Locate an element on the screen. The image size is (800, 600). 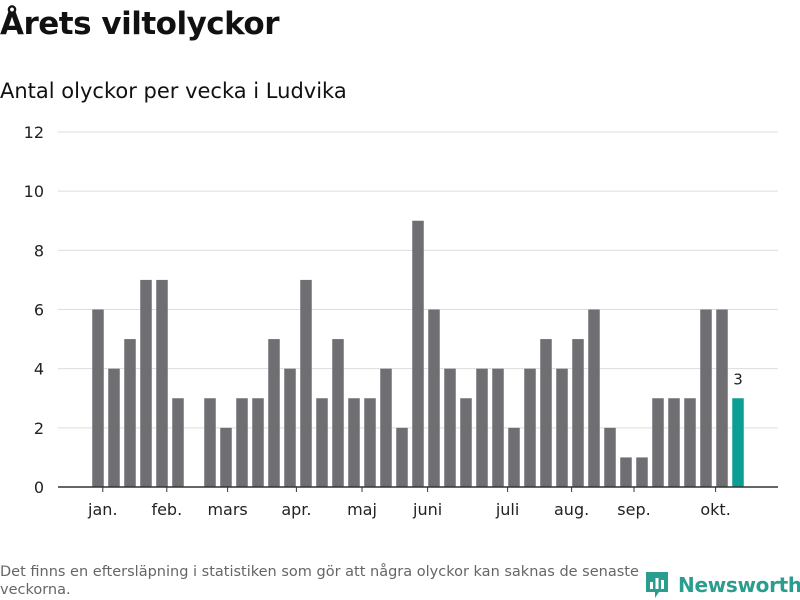
y-tick-label: 12 is located at coordinates (34, 132).